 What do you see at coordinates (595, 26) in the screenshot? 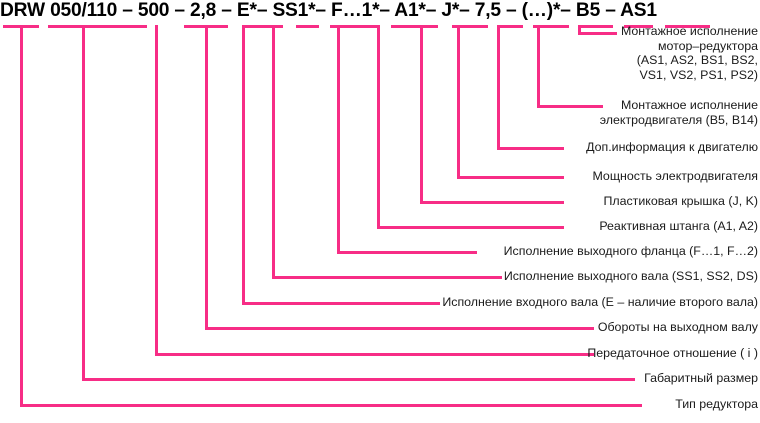
I see `tick-cap-ellipsis` at bounding box center [595, 26].